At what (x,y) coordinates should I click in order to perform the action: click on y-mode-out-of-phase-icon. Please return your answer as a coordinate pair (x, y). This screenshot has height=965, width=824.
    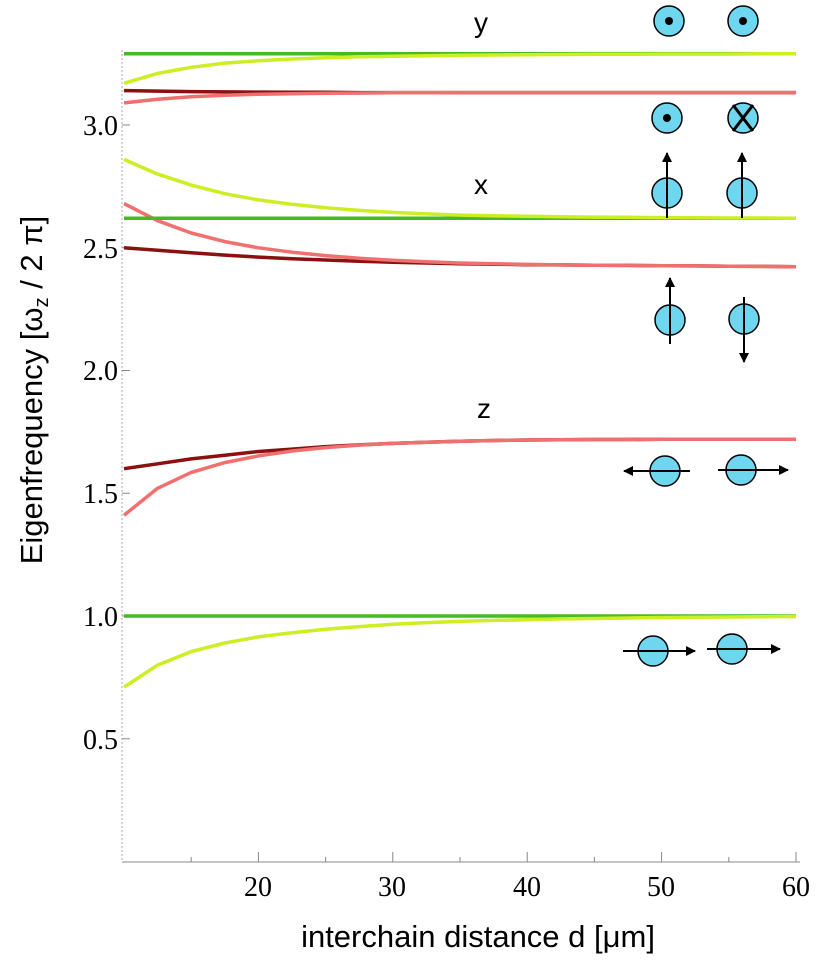
    Looking at the image, I should click on (705, 118).